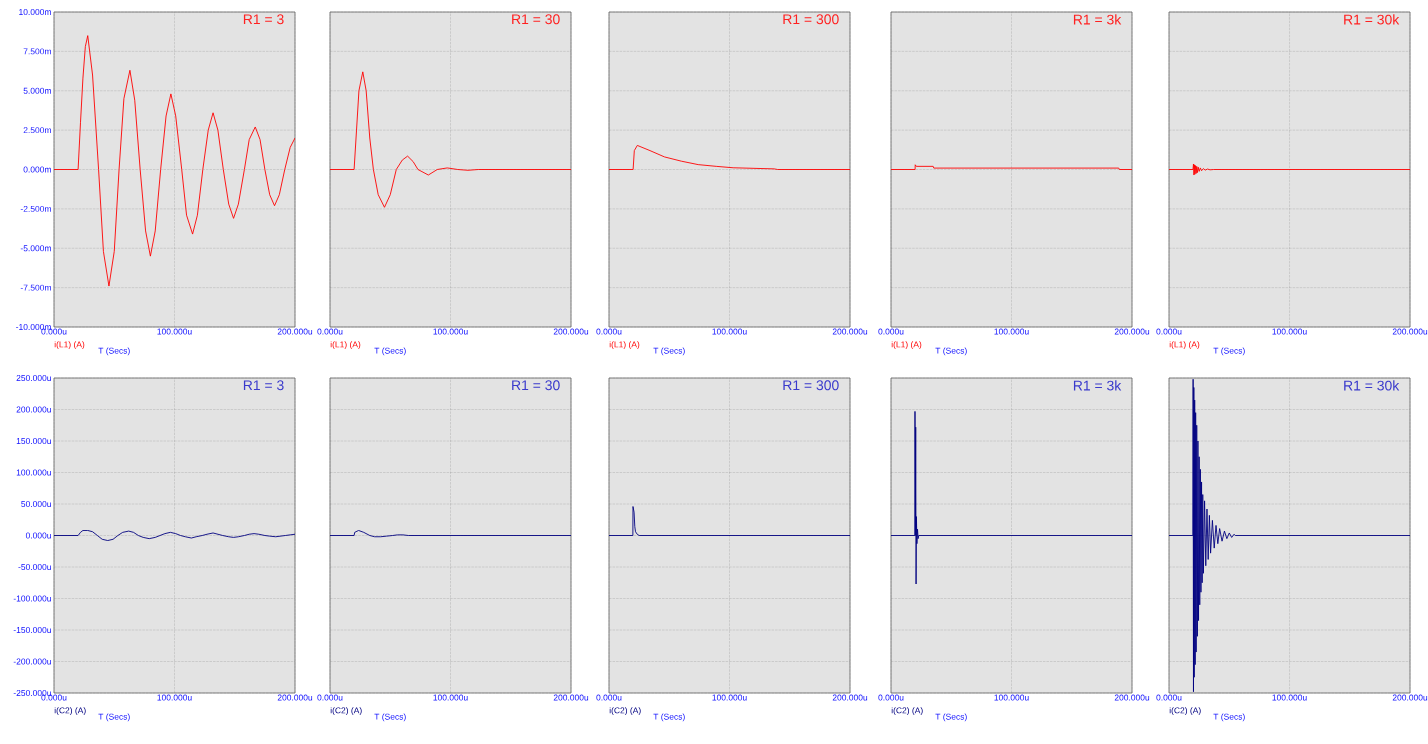 The image size is (1428, 744). I want to click on y-tick-label: 0.000m, so click(37, 169).